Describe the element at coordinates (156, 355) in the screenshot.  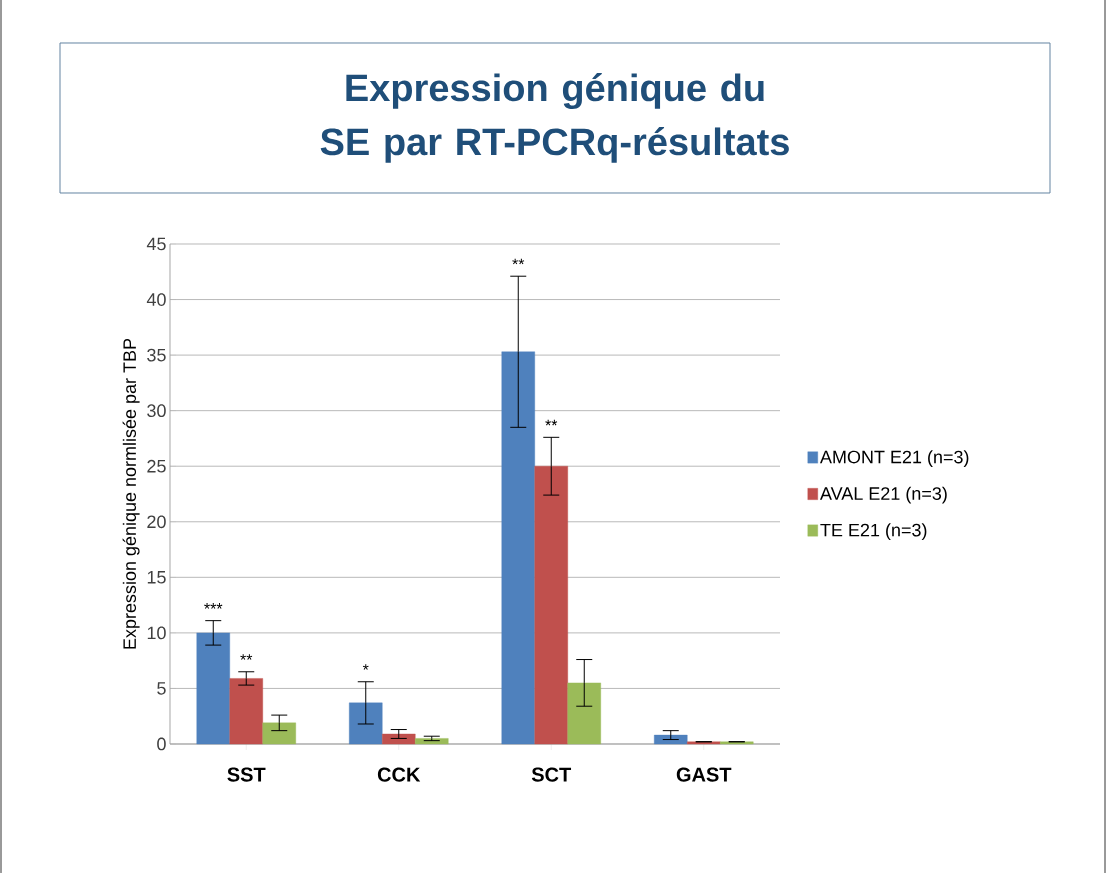
I see `y-tick-label: 35` at that location.